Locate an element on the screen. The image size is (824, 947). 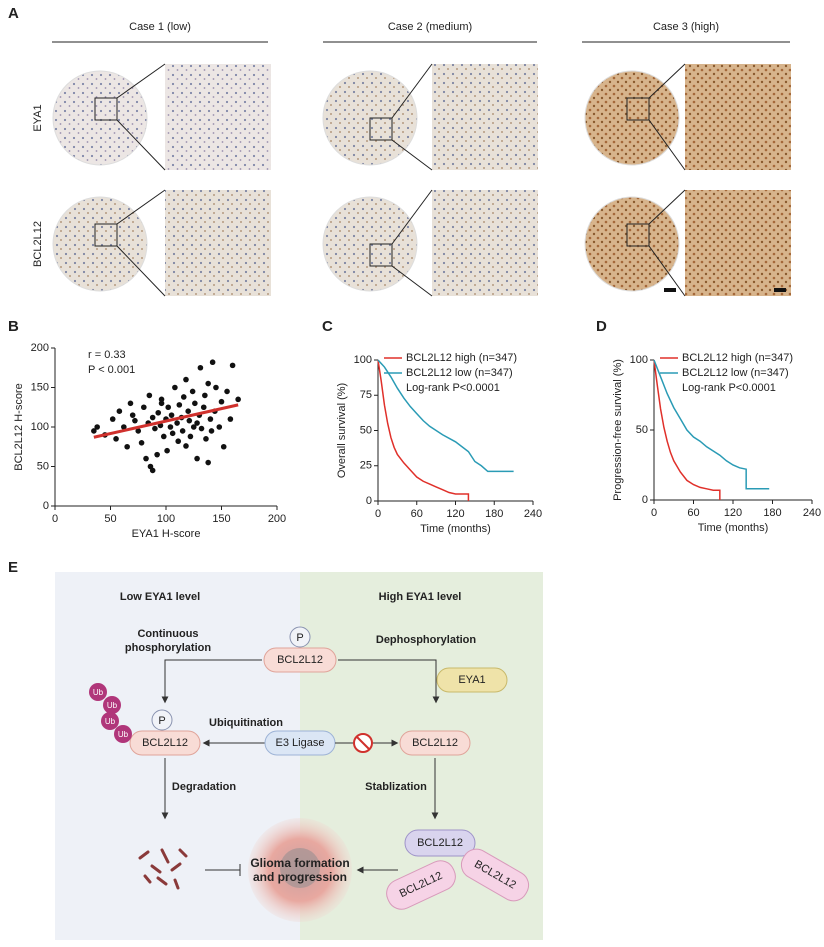
x-tick-label: 200 is located at coordinates (277, 519).